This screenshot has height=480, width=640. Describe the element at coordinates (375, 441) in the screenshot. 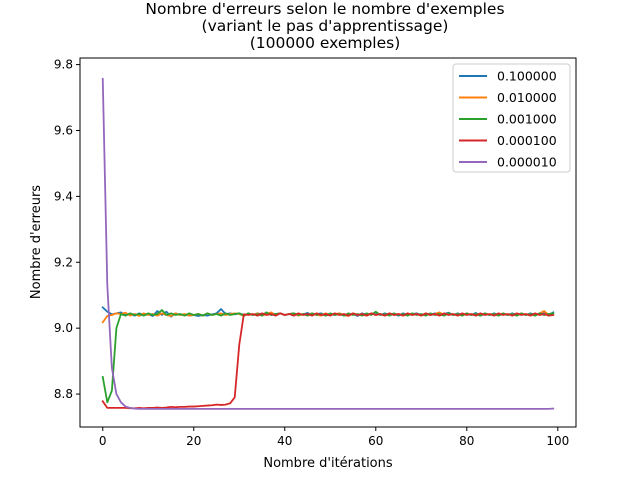

I see `x-tick-label: 60` at that location.